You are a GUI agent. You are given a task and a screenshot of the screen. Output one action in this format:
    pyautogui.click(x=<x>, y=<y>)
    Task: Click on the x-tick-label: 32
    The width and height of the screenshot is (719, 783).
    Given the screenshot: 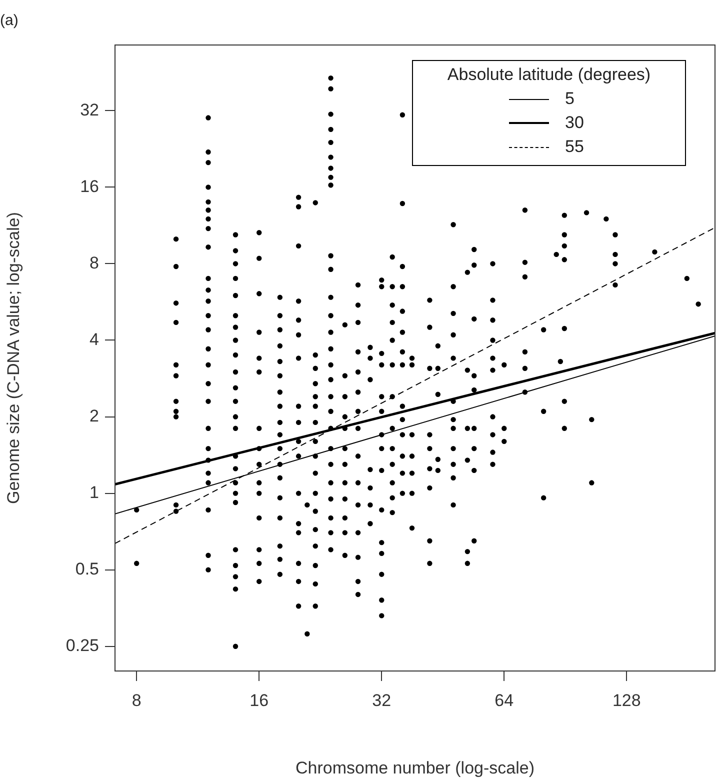 What is the action you would take?
    pyautogui.click(x=382, y=700)
    